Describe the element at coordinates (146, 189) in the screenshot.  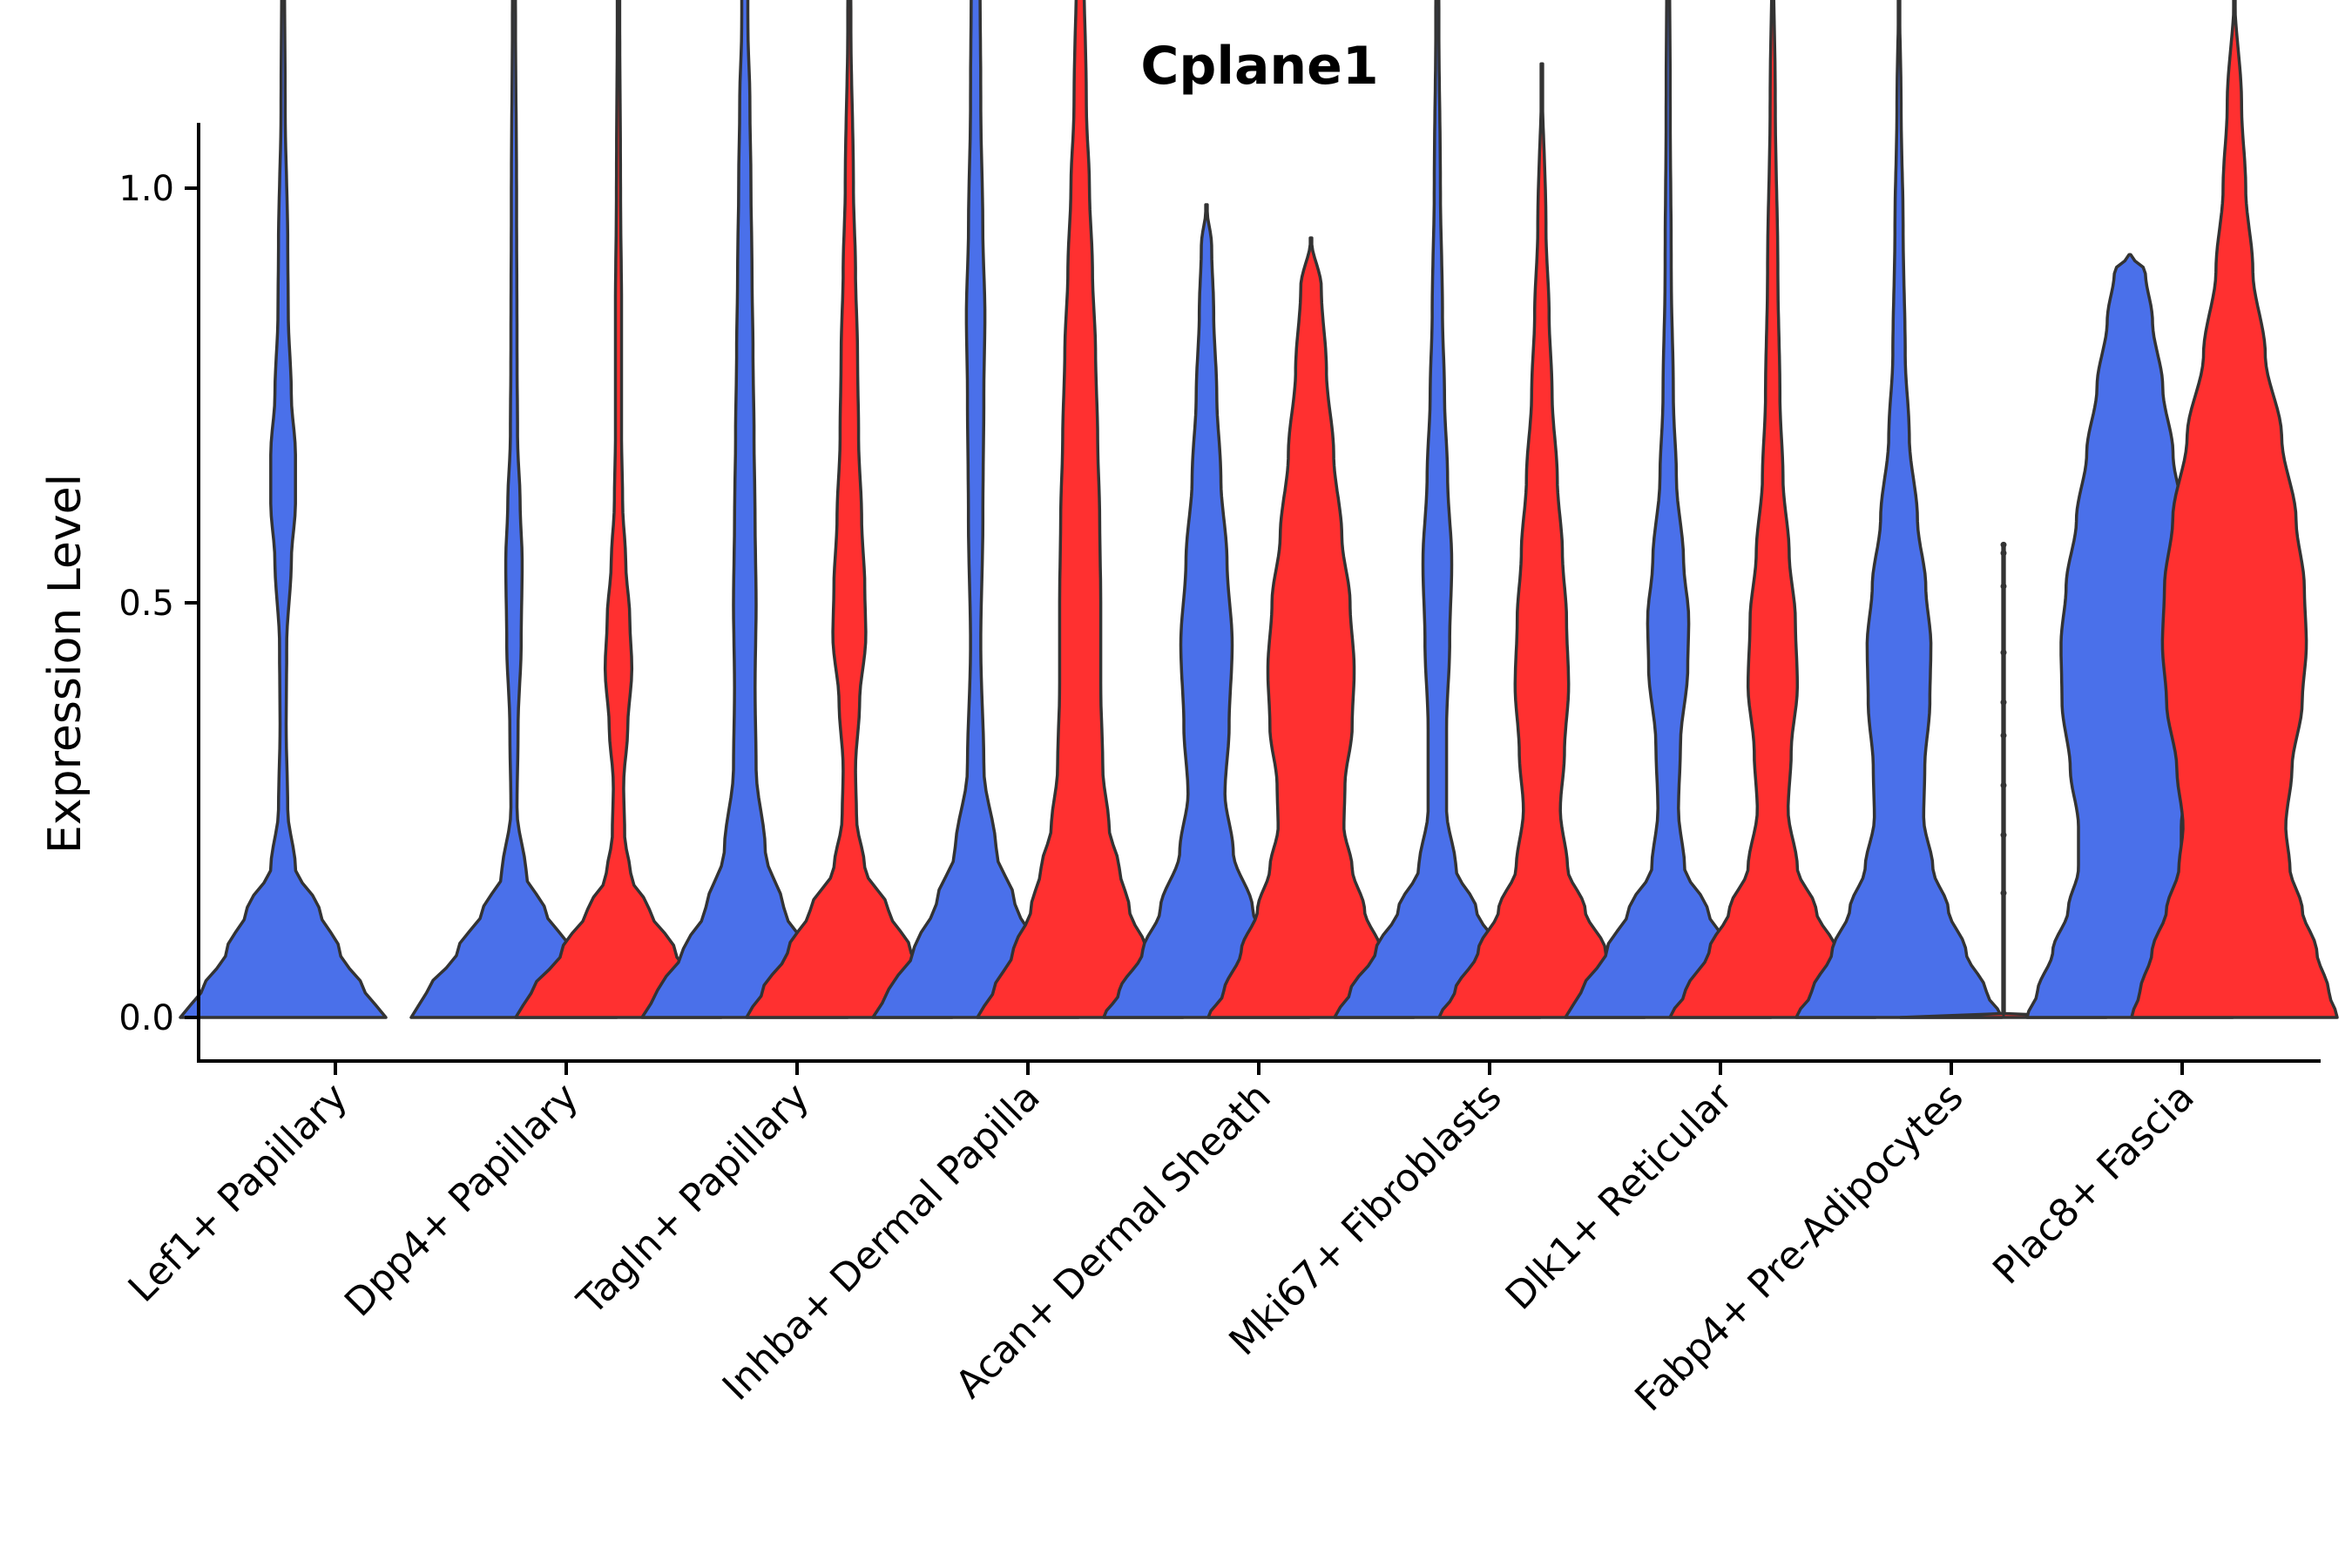
I see `y-tick-label: 1.0` at that location.